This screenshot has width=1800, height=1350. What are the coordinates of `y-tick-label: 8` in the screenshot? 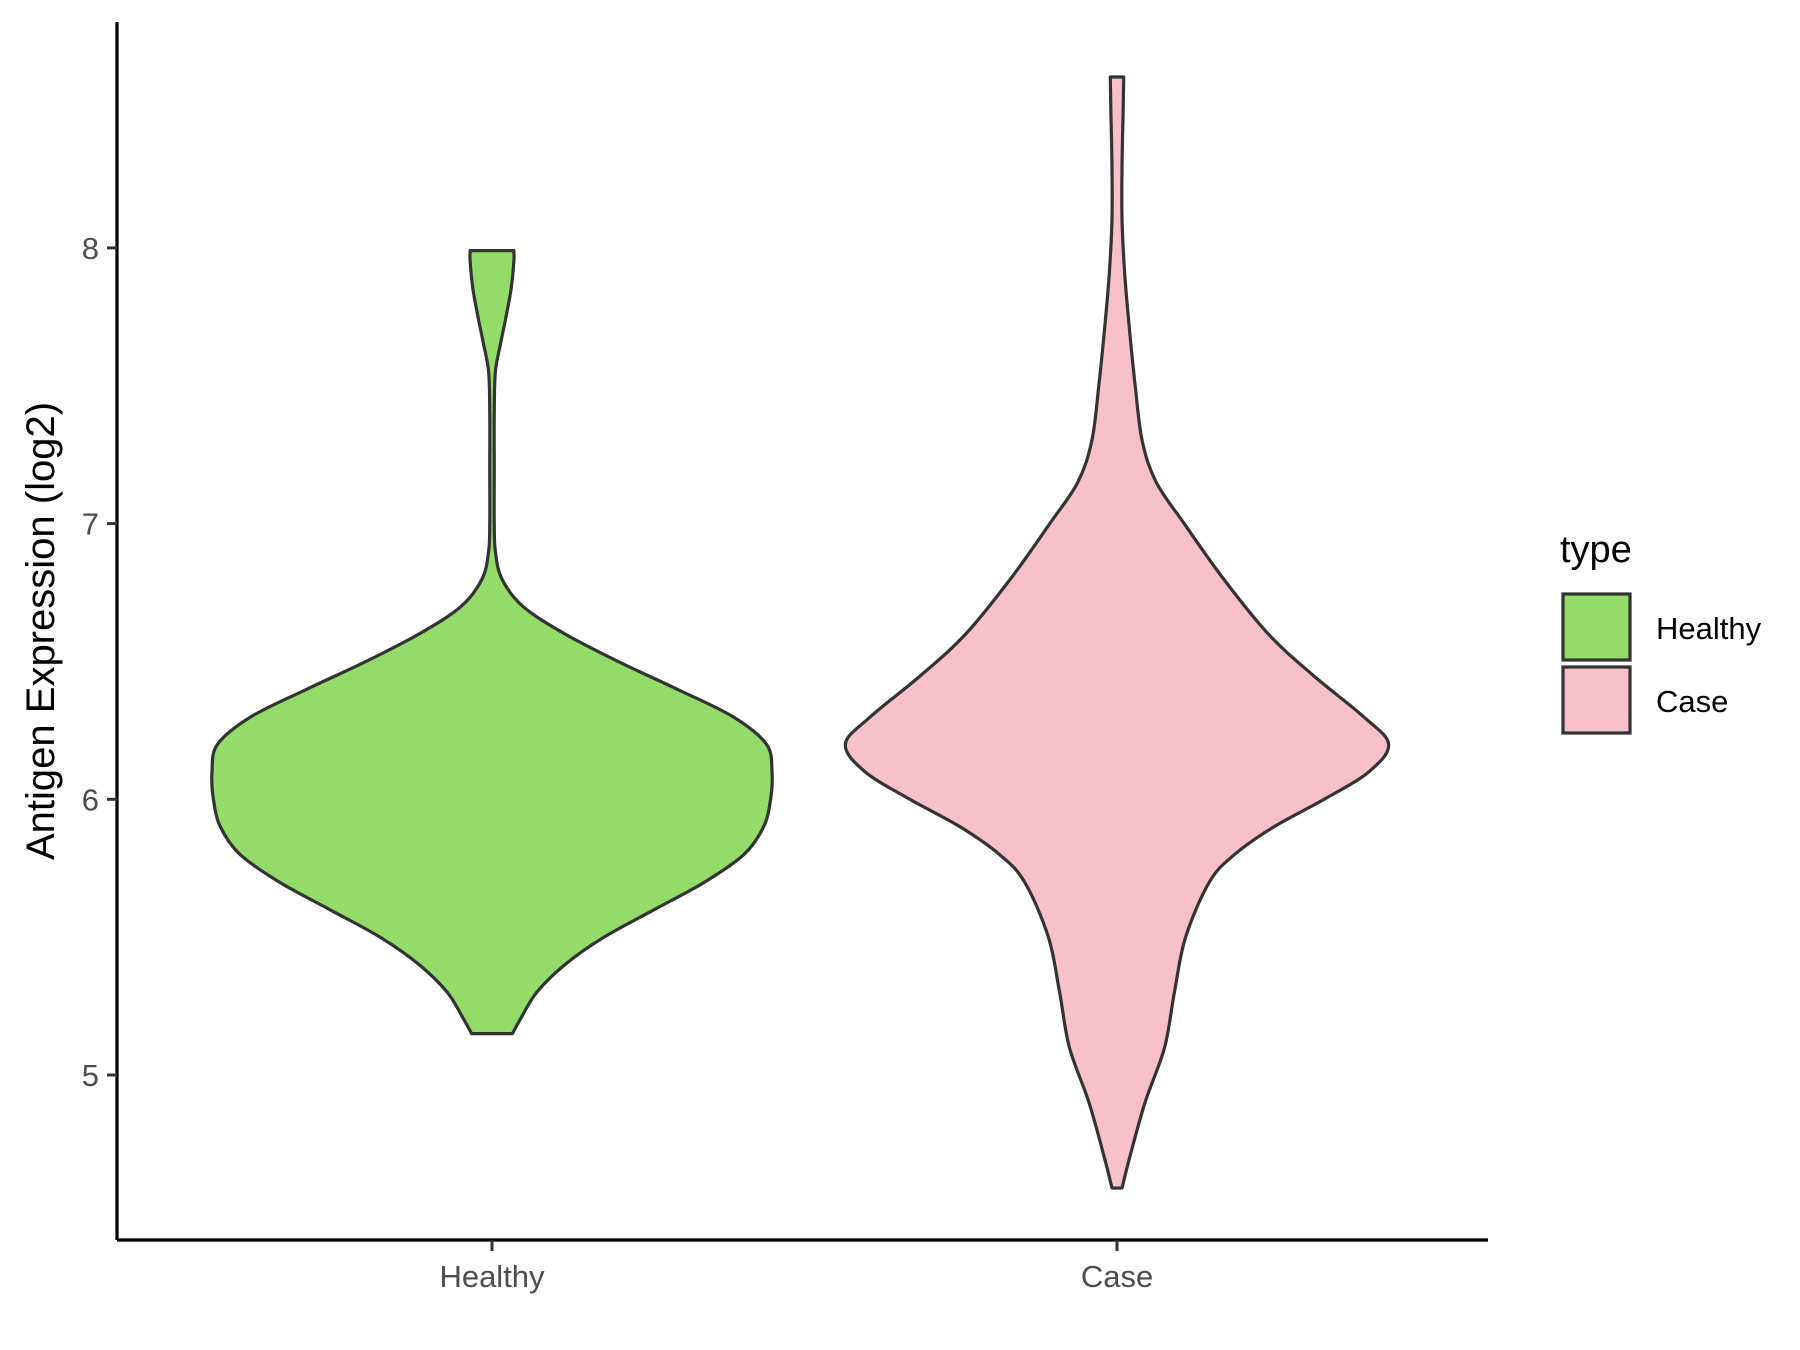 It's located at (90, 248).